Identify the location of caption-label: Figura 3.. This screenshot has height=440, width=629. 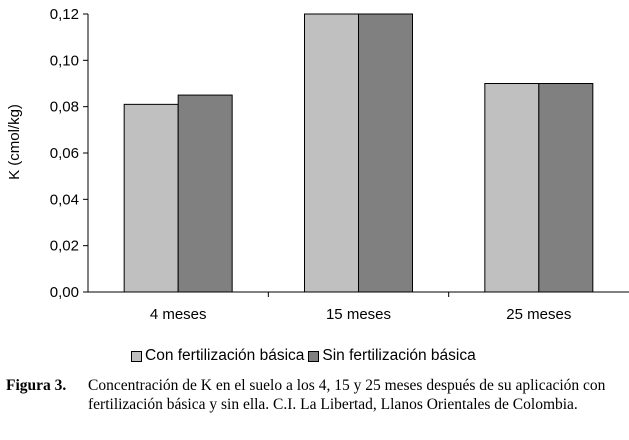
(36, 385).